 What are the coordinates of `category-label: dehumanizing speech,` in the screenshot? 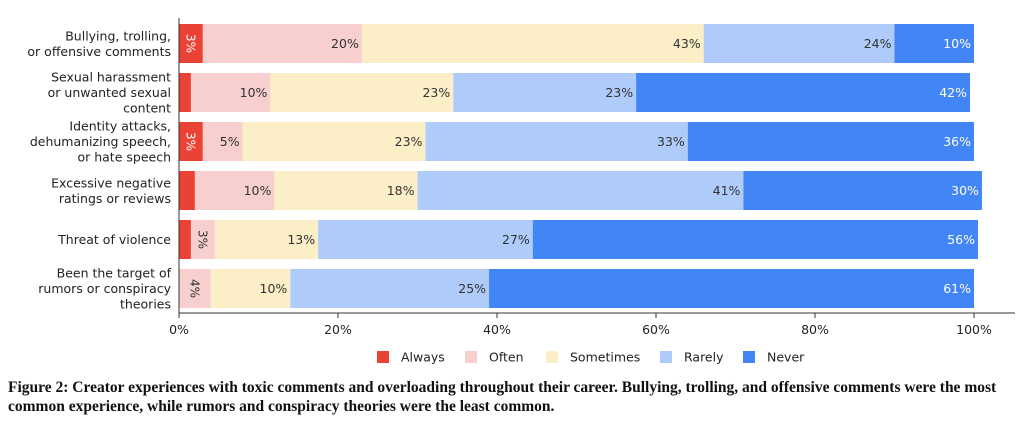 It's located at (100, 141).